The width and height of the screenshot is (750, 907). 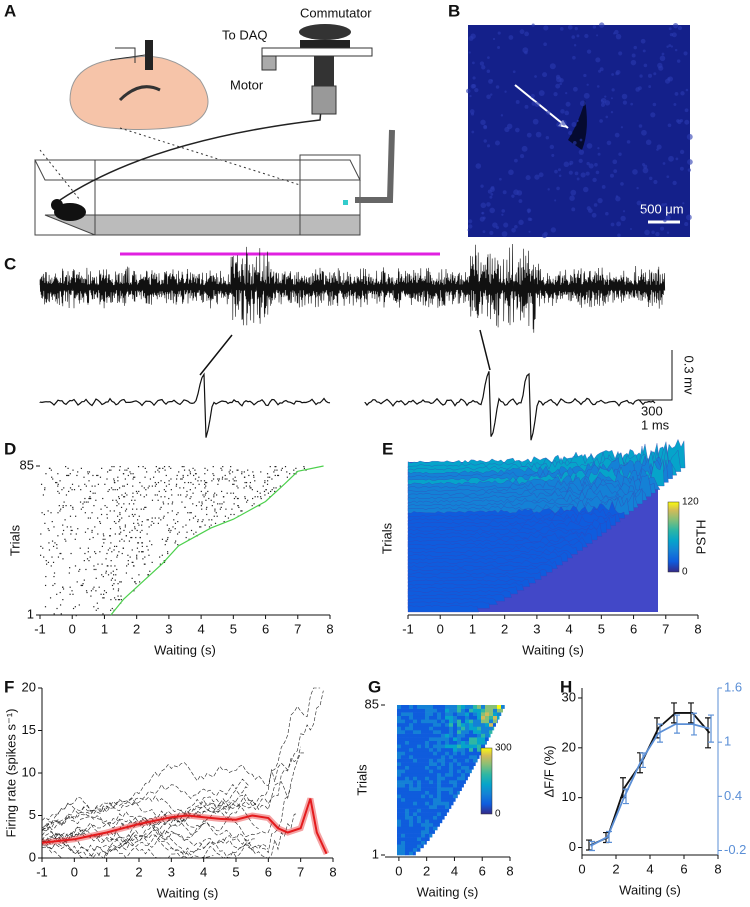 I want to click on x-tick-label: 0, so click(x=440, y=628).